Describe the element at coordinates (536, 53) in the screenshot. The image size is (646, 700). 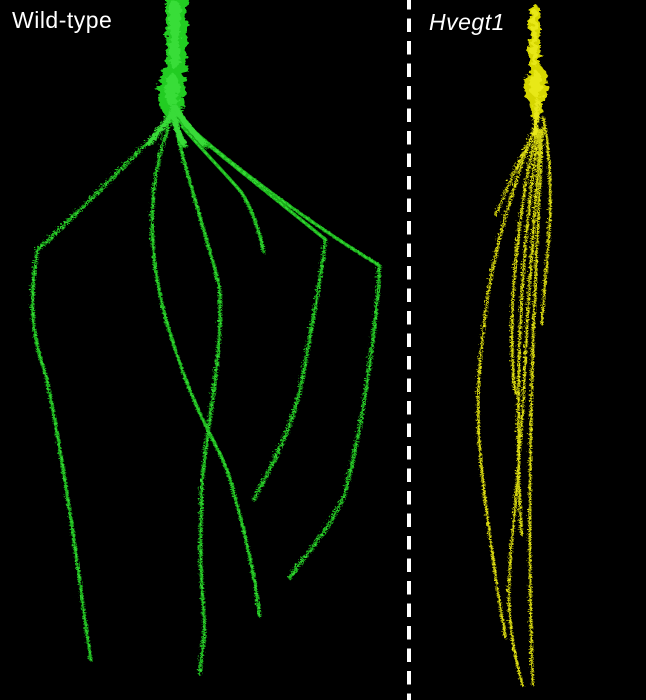
I see `hvegt1-stem-highlight` at that location.